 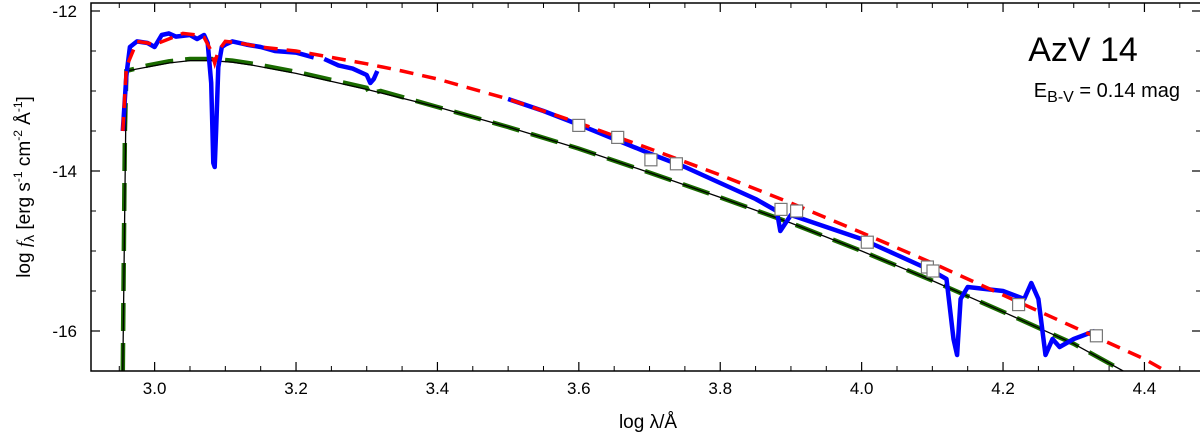 What do you see at coordinates (296, 388) in the screenshot?
I see `x-tick-label: 3.2` at bounding box center [296, 388].